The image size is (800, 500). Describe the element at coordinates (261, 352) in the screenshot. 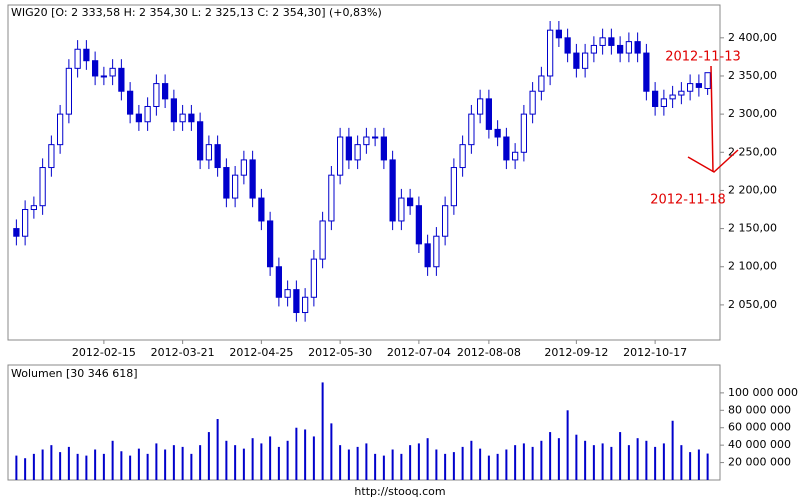

I see `x-tick-label: 2012-04-25` at that location.